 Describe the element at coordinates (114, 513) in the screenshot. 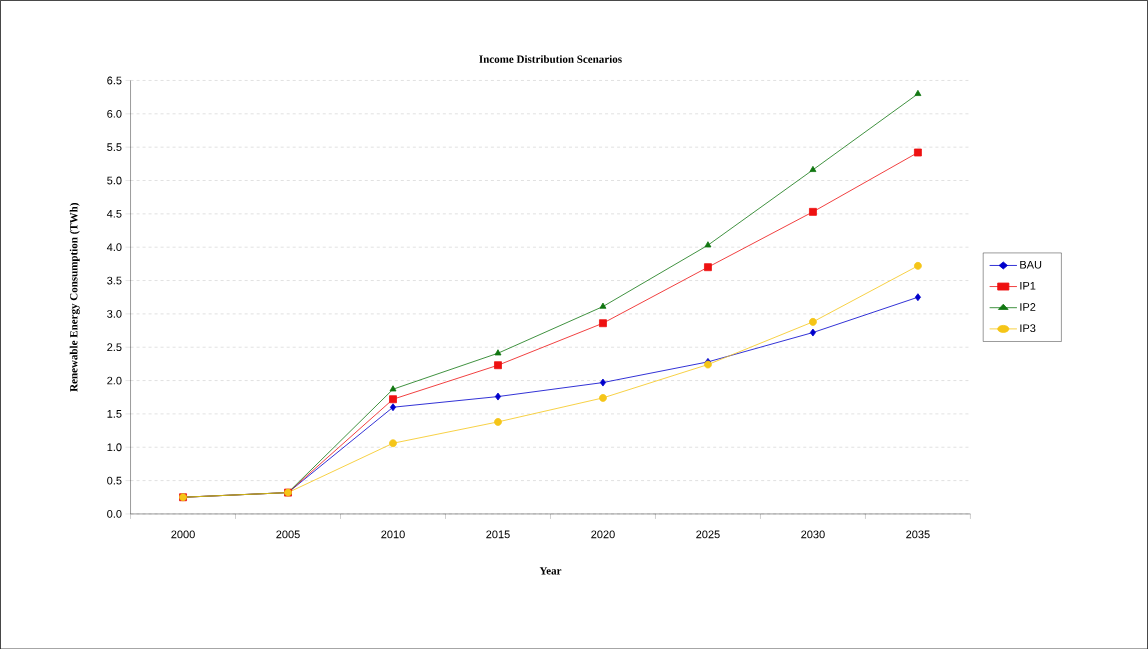

I see `y-tick-label: 0.0` at that location.